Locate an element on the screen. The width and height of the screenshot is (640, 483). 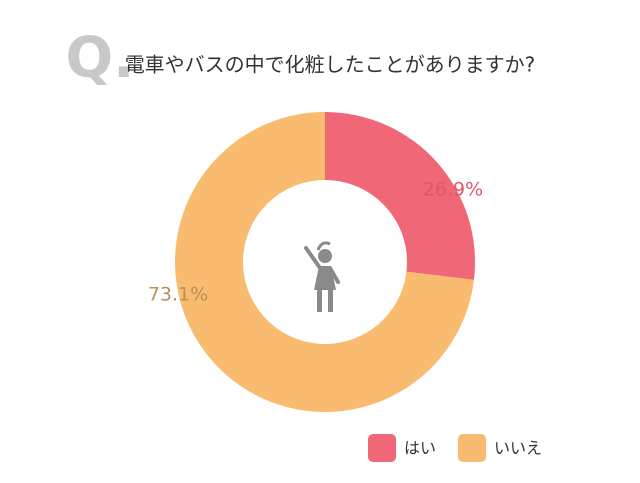
legend-label: いいえ is located at coordinates (518, 448).